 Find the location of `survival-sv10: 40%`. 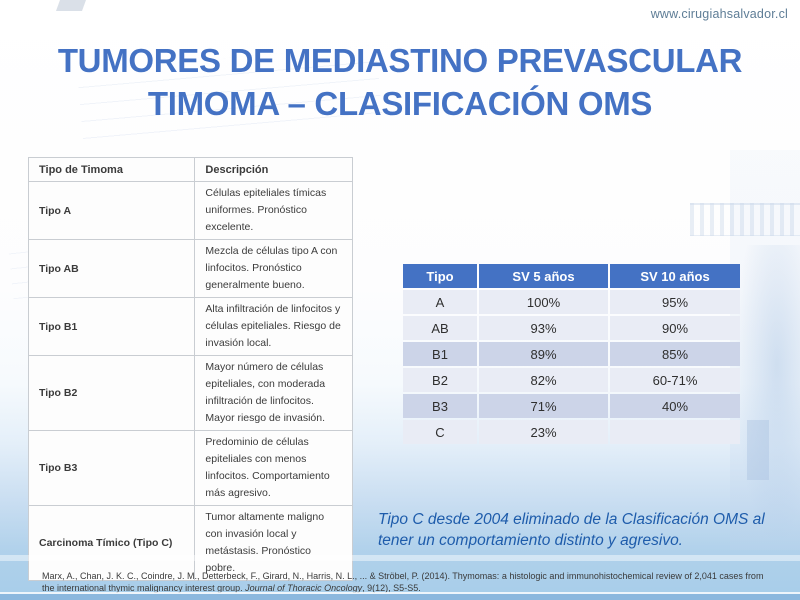

survival-sv10: 40% is located at coordinates (675, 406).